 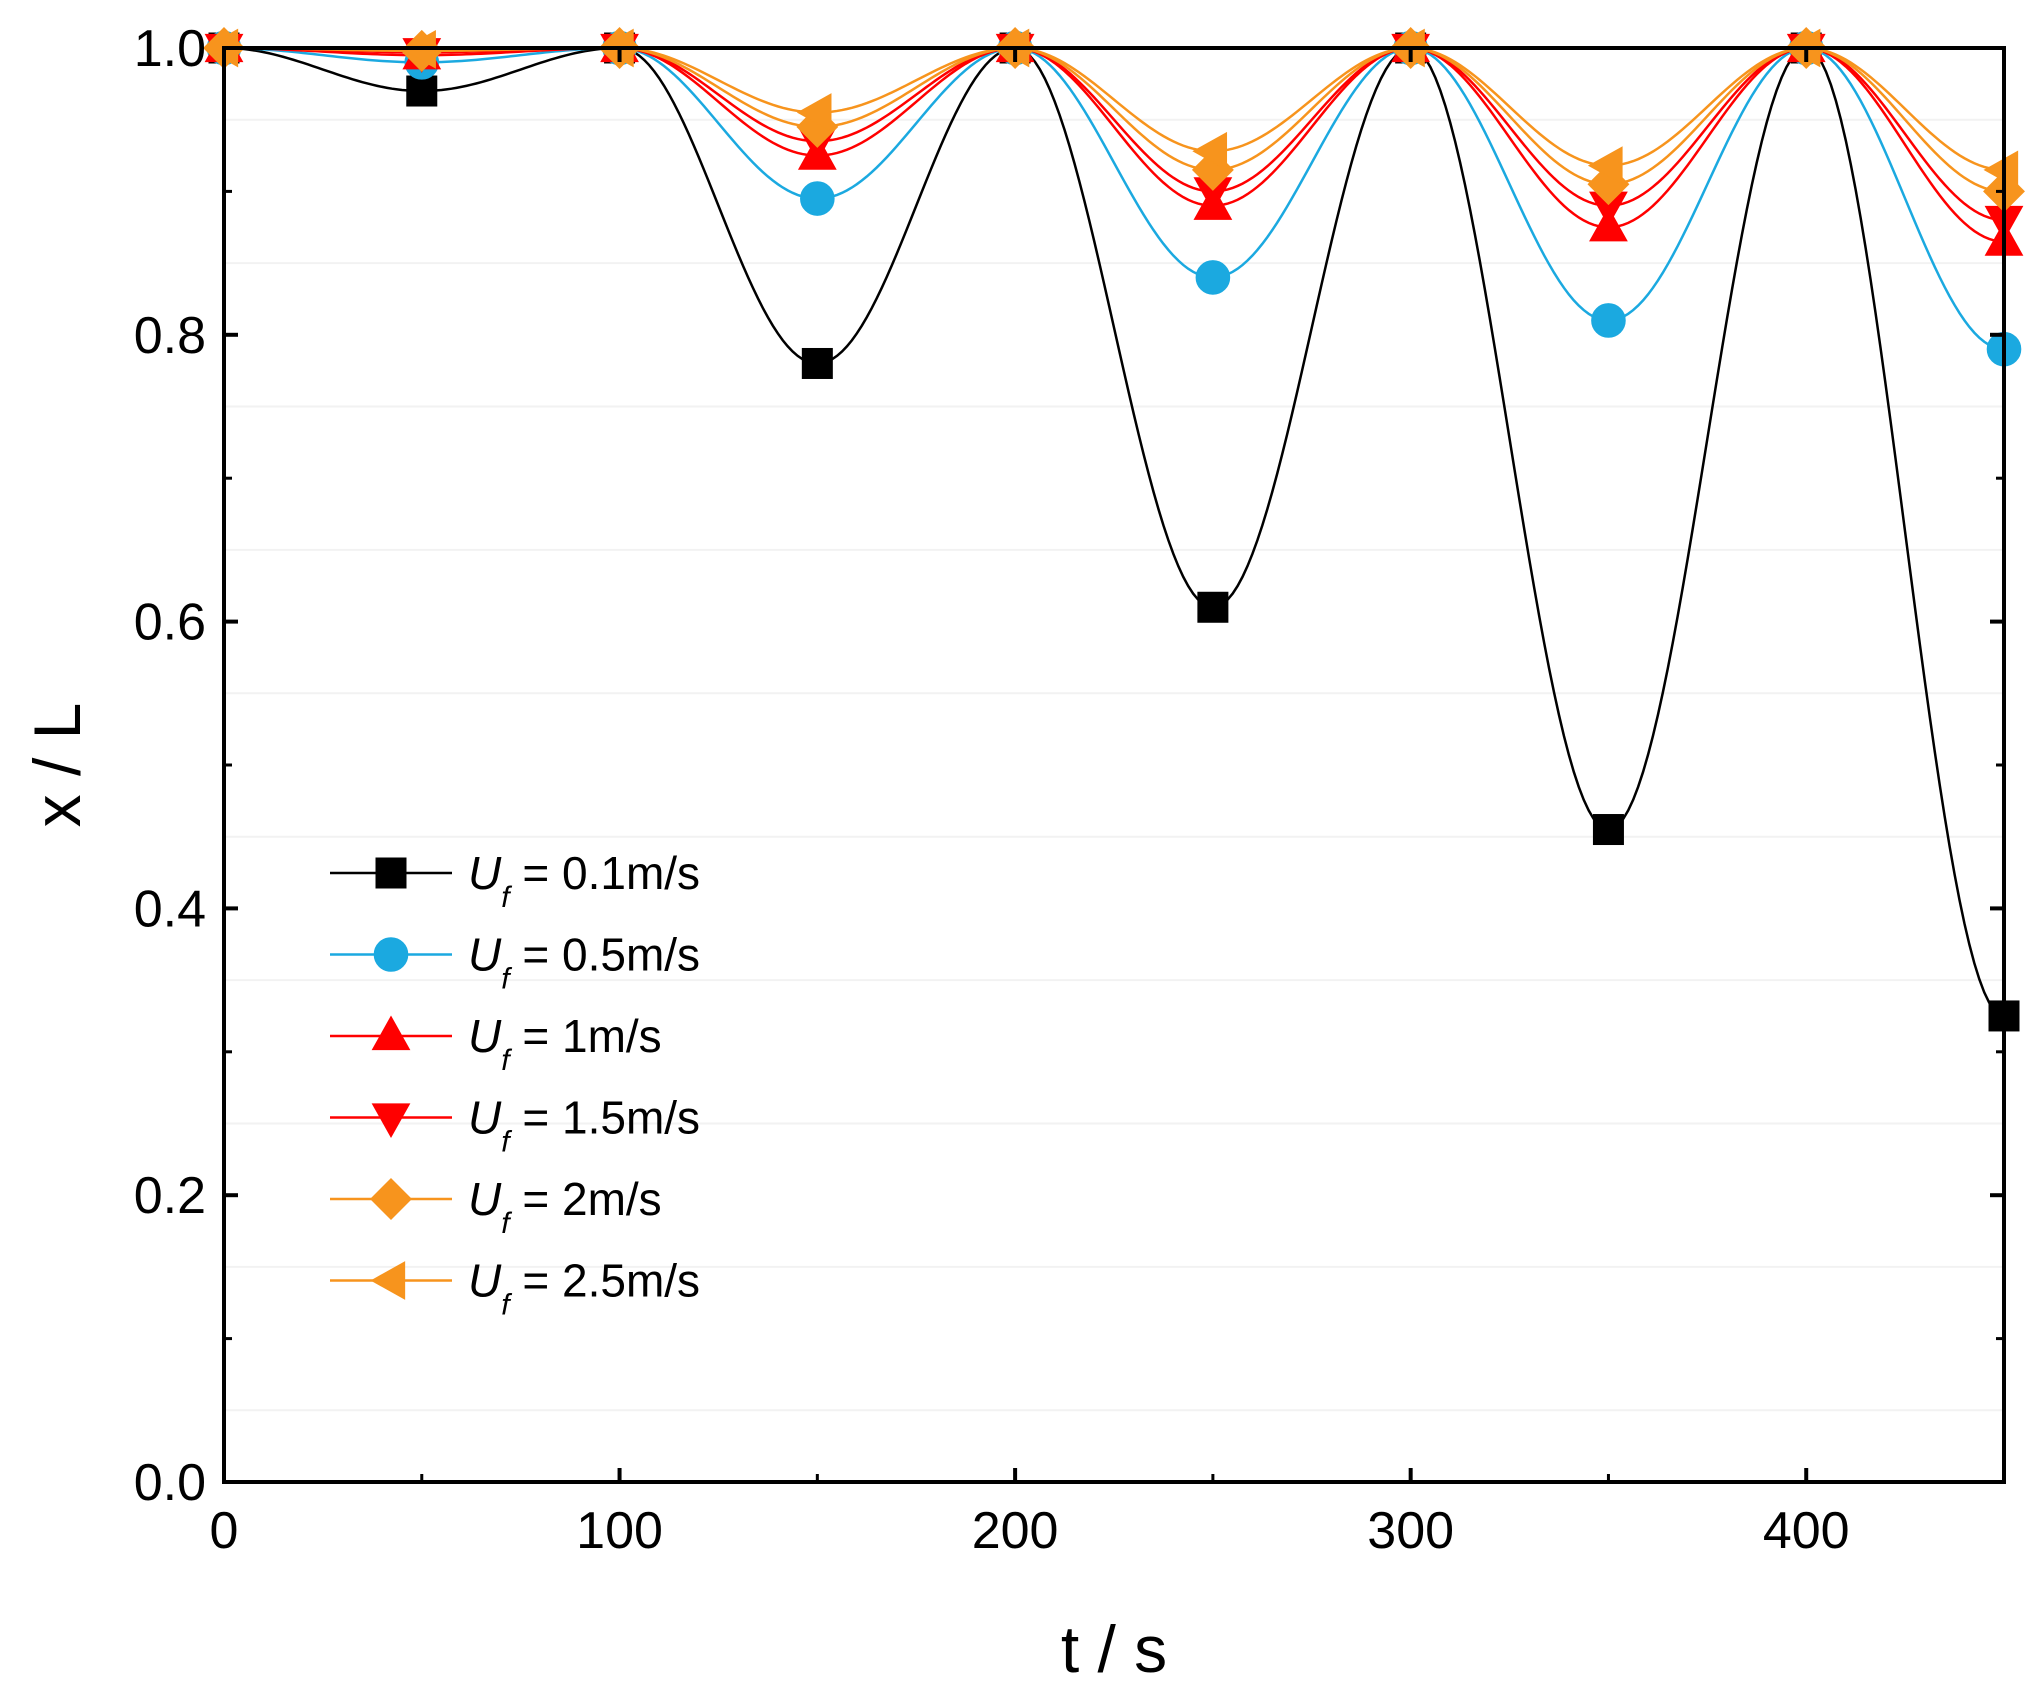 What do you see at coordinates (170, 49) in the screenshot?
I see `y-tick-label: 1.0` at bounding box center [170, 49].